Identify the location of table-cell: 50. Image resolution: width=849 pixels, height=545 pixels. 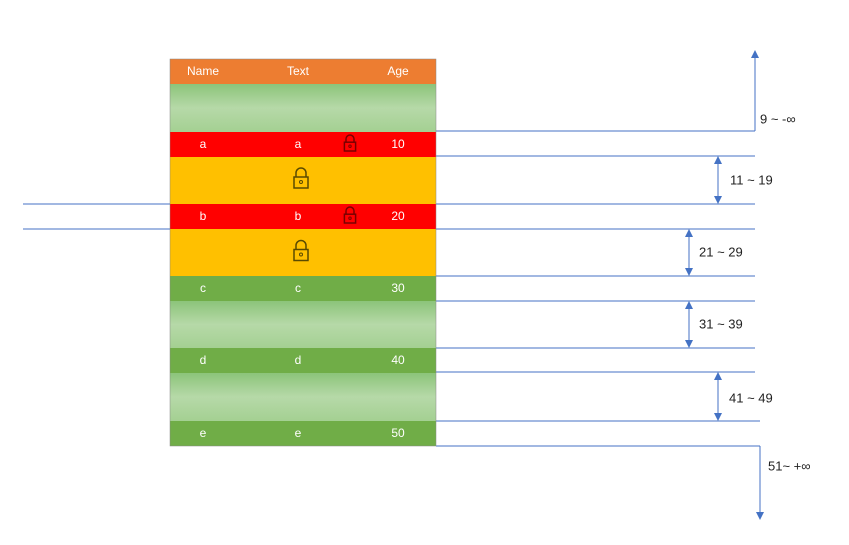
(398, 433).